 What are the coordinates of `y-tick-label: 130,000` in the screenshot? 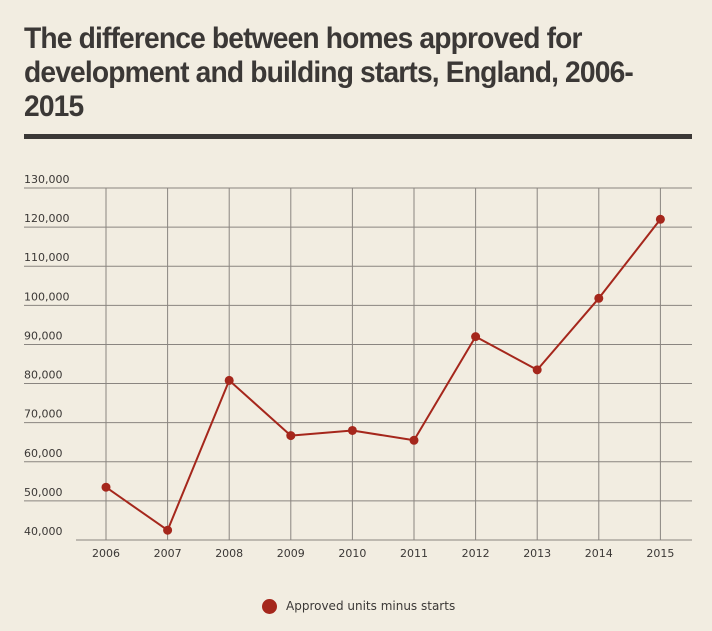 It's located at (47, 179).